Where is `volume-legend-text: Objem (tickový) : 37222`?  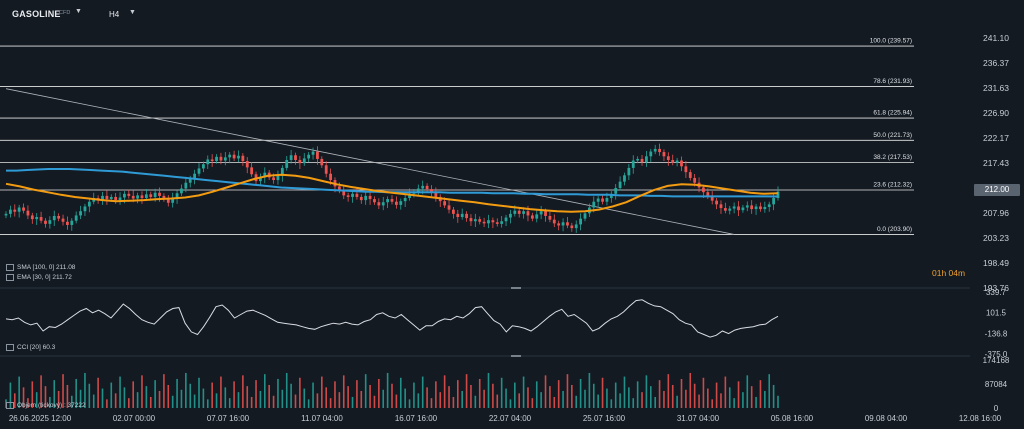
volume-legend-text: Objem (tickový) : 37222 is located at coordinates (51, 406).